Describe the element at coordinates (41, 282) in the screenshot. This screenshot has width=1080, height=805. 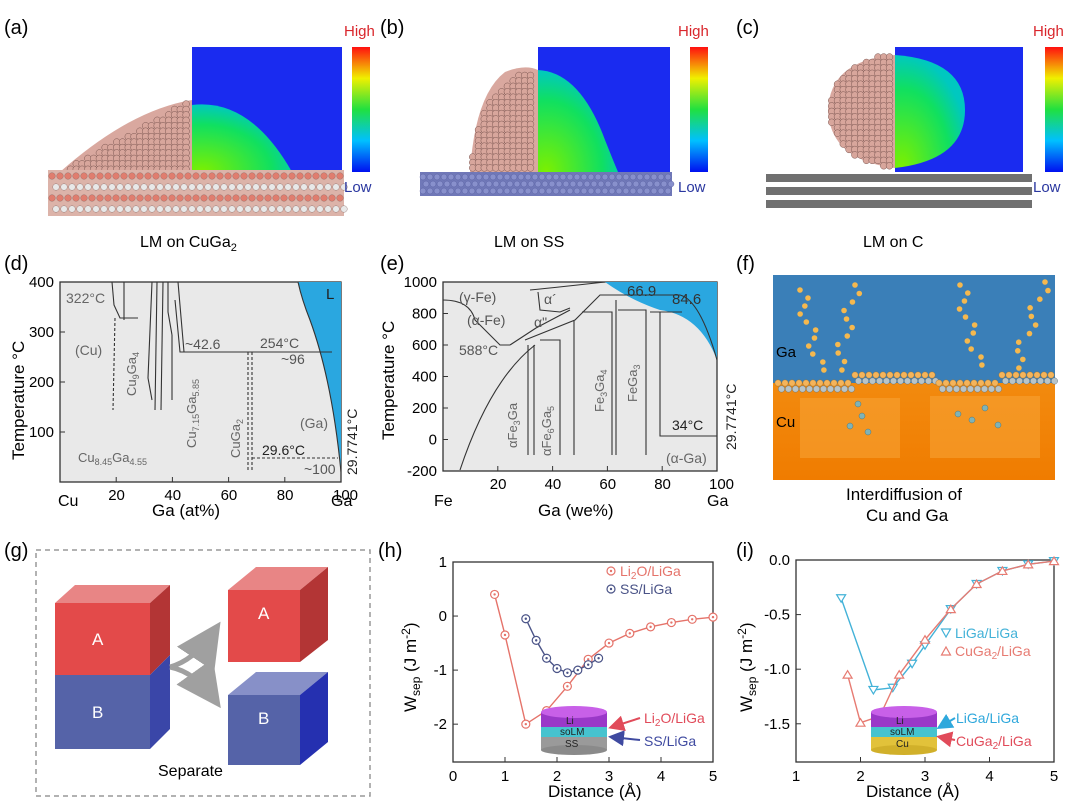
I see `y-tick-label: 400` at that location.